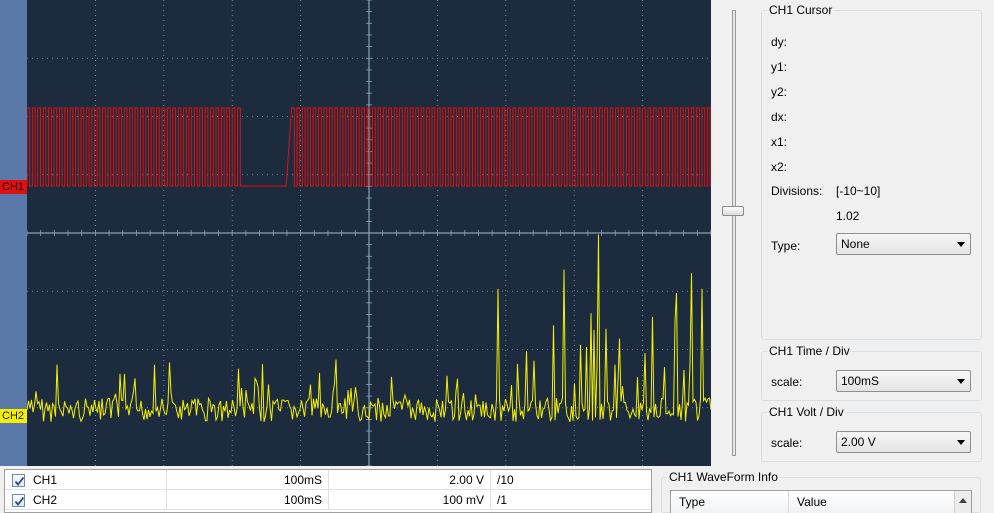  What do you see at coordinates (779, 142) in the screenshot?
I see `x1-label: x1:` at bounding box center [779, 142].